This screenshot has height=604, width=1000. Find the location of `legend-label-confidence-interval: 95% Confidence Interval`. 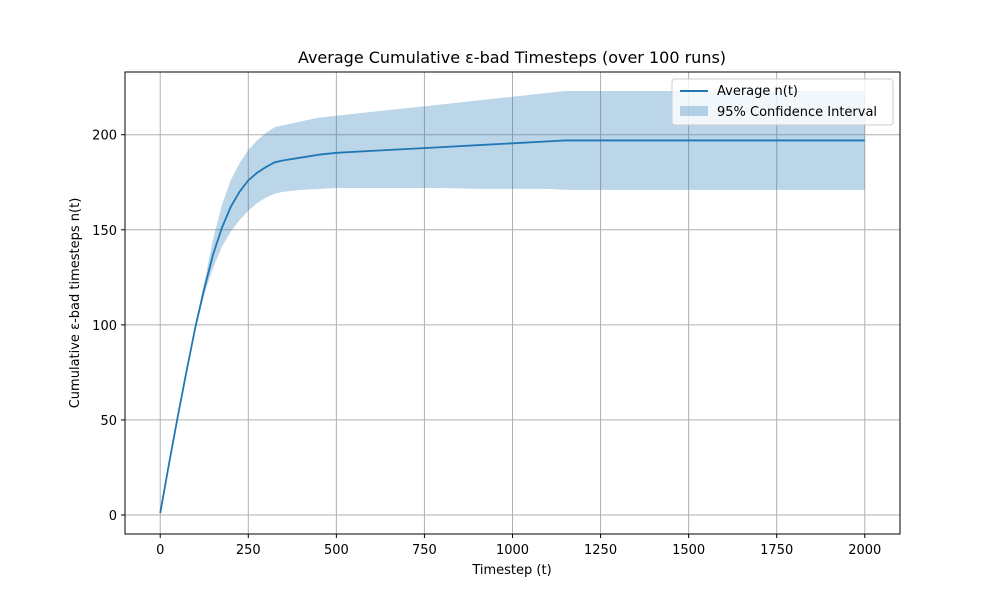

legend-label-confidence-interval: 95% Confidence Interval is located at coordinates (797, 112).